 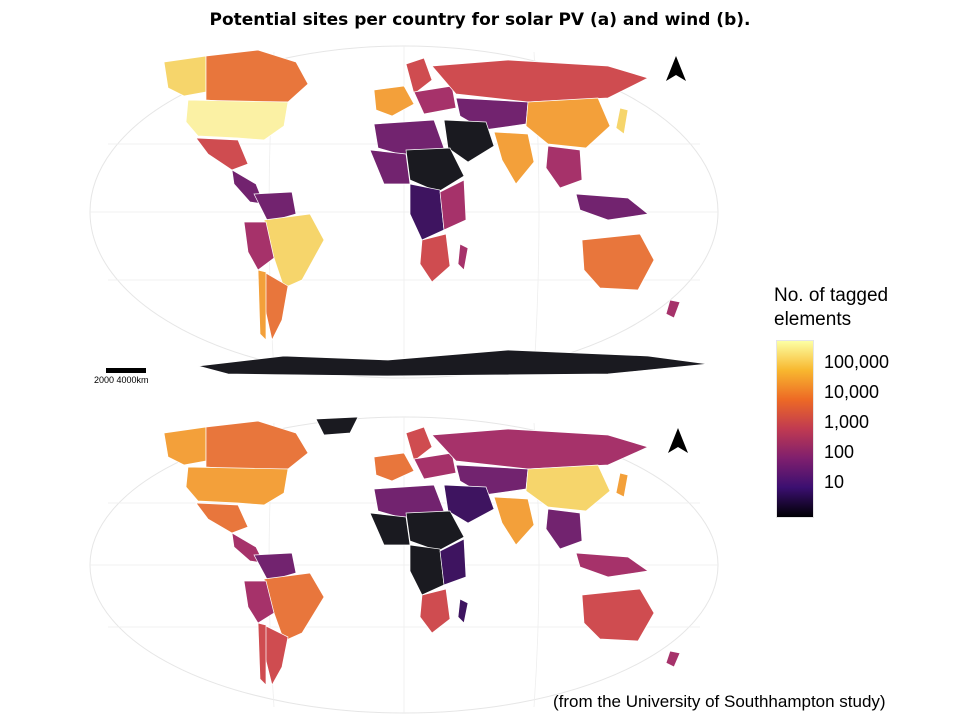 What do you see at coordinates (795, 429) in the screenshot?
I see `legend-color-ramp` at bounding box center [795, 429].